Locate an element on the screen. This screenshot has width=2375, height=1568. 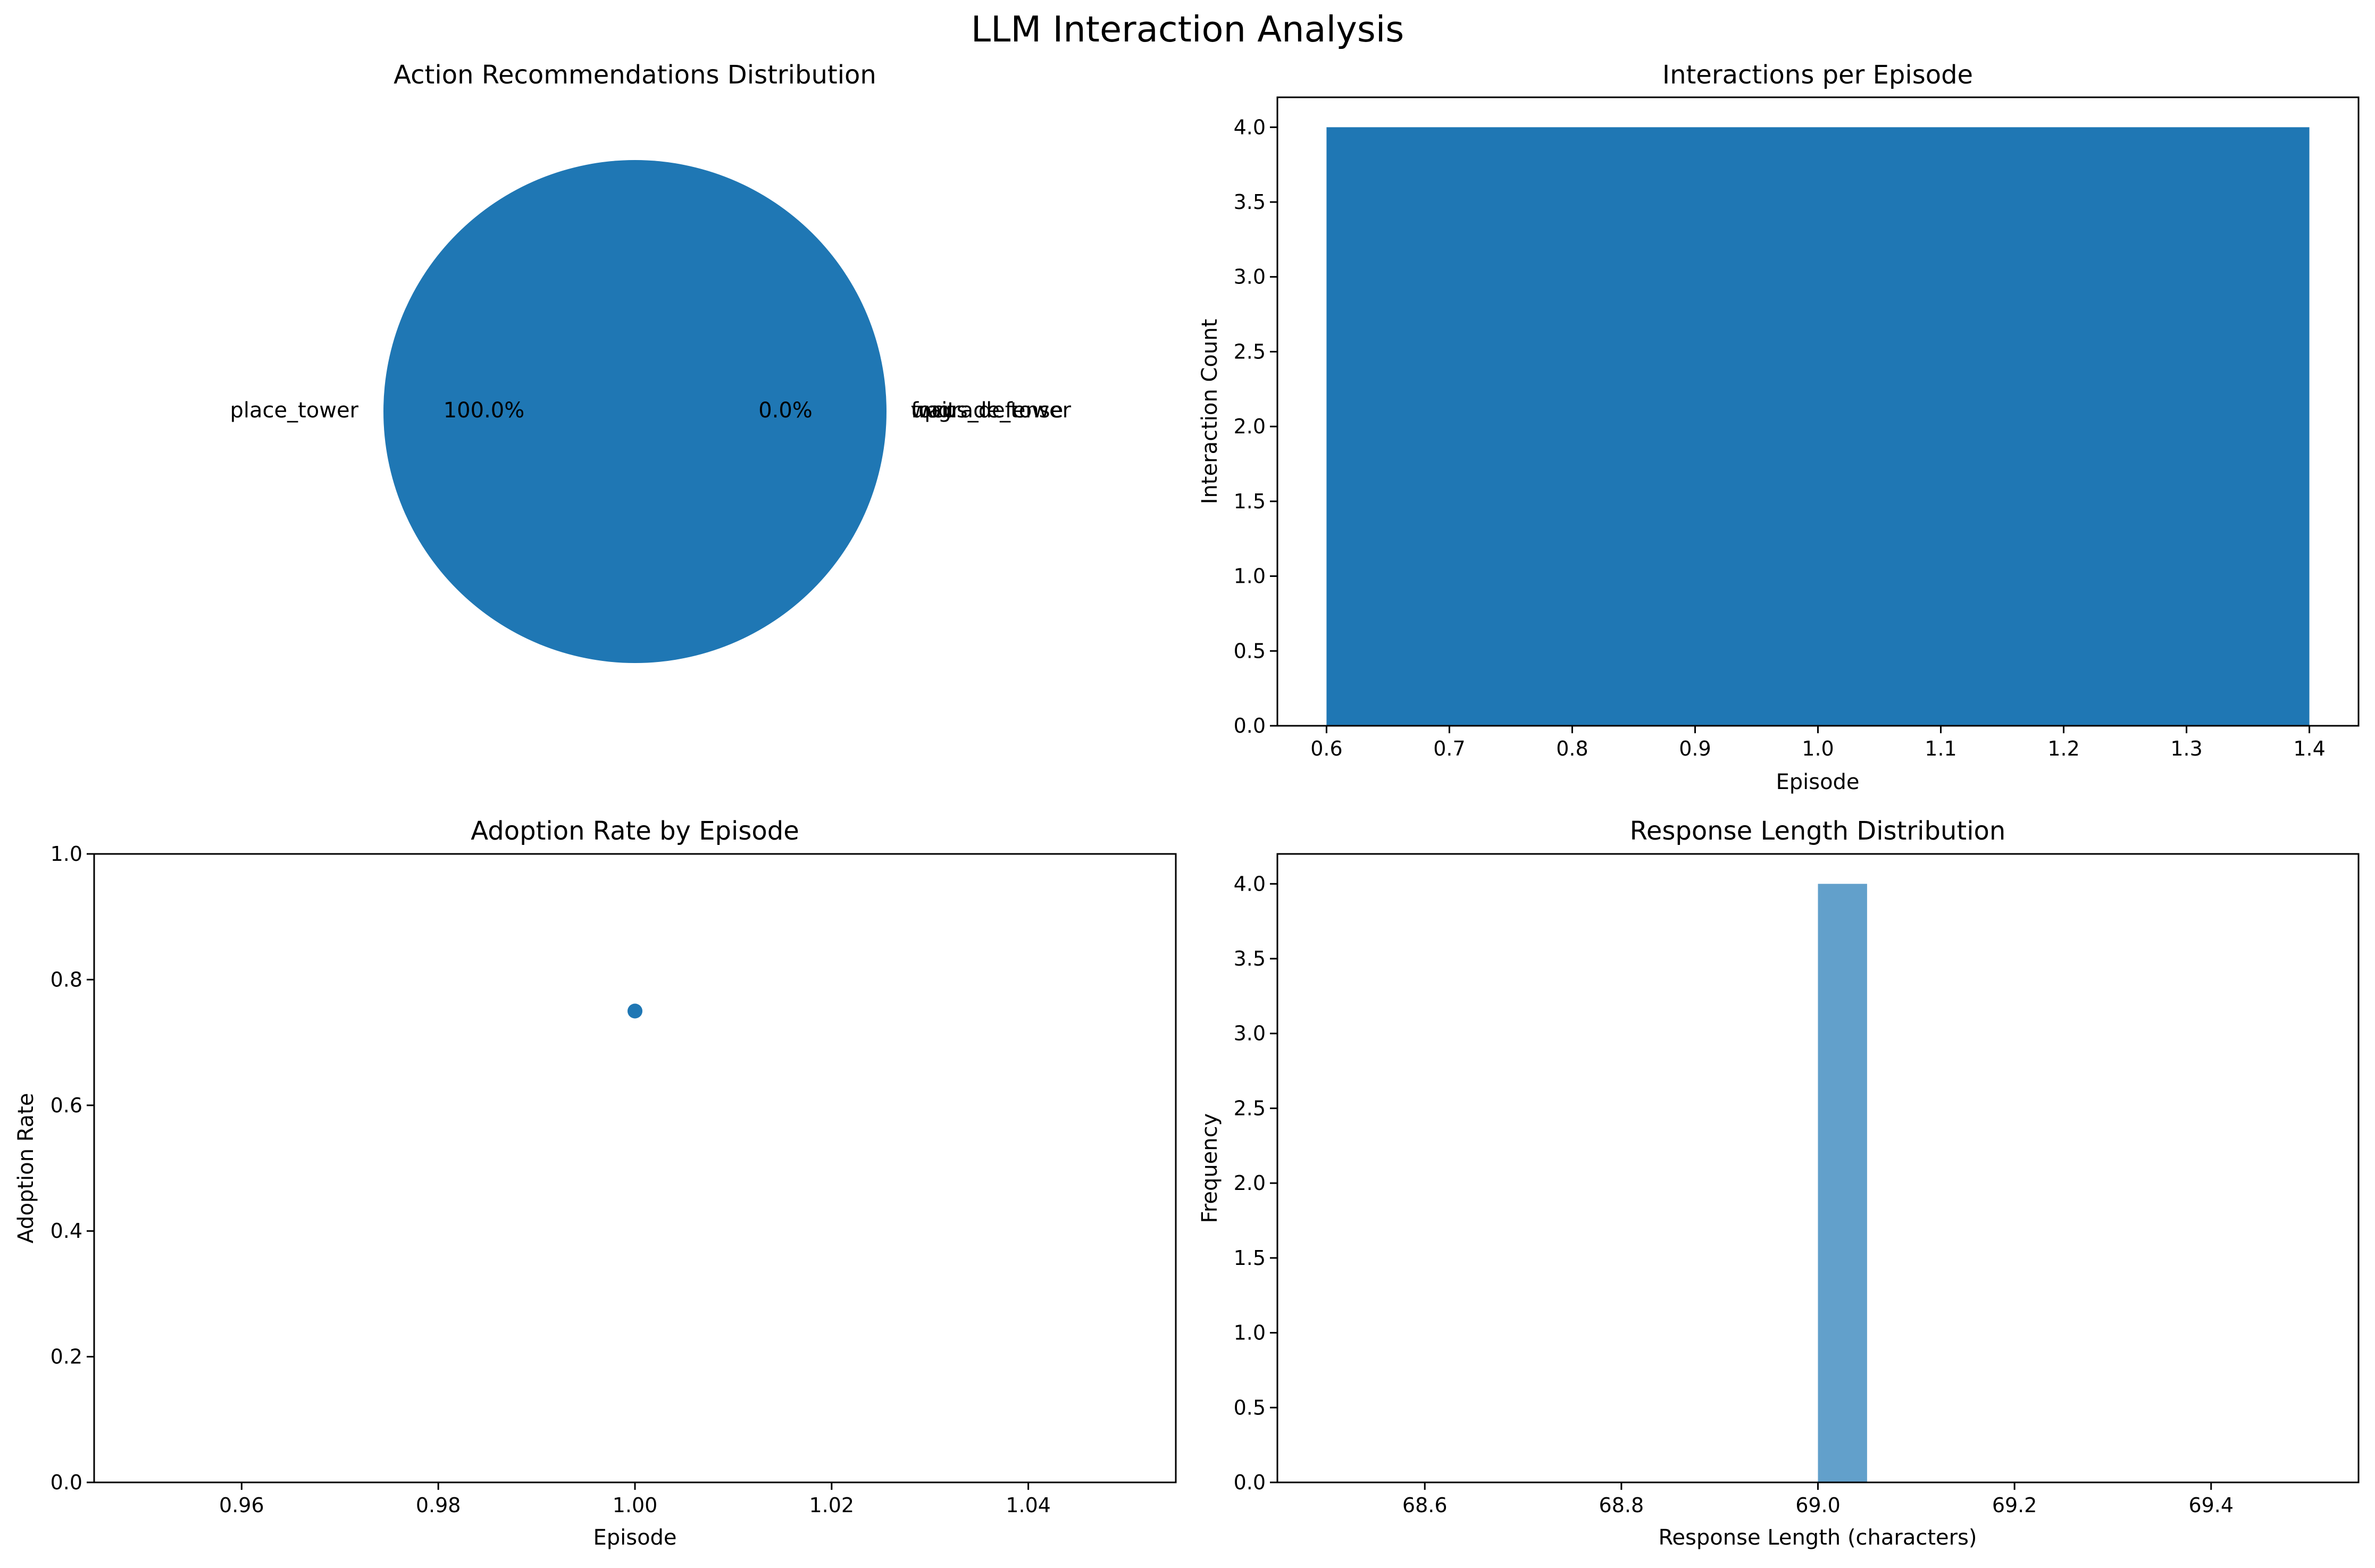
x-tick-label: 1.0 is located at coordinates (1818, 749).